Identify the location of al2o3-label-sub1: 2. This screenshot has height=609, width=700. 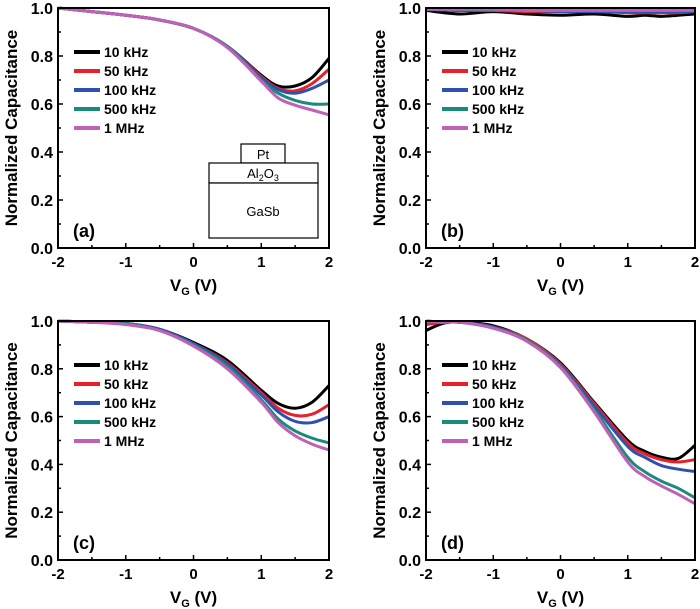
(261, 178).